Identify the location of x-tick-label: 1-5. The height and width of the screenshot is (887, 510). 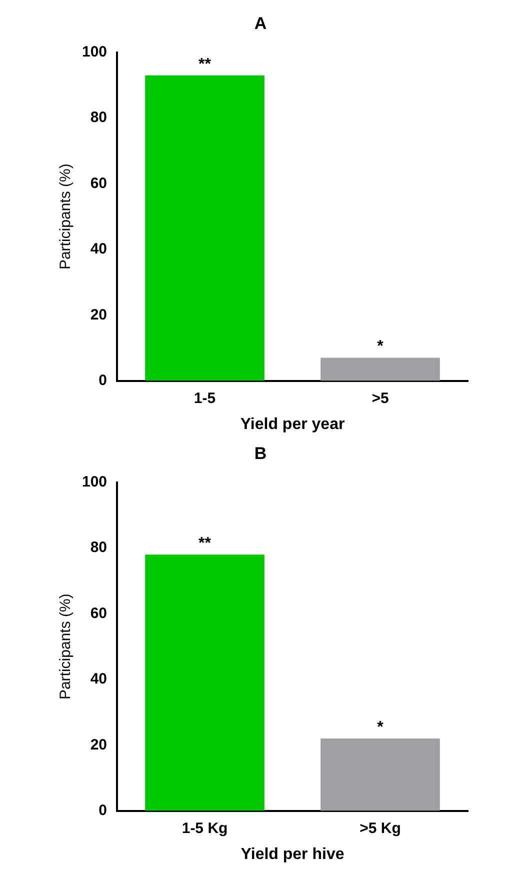
(205, 398).